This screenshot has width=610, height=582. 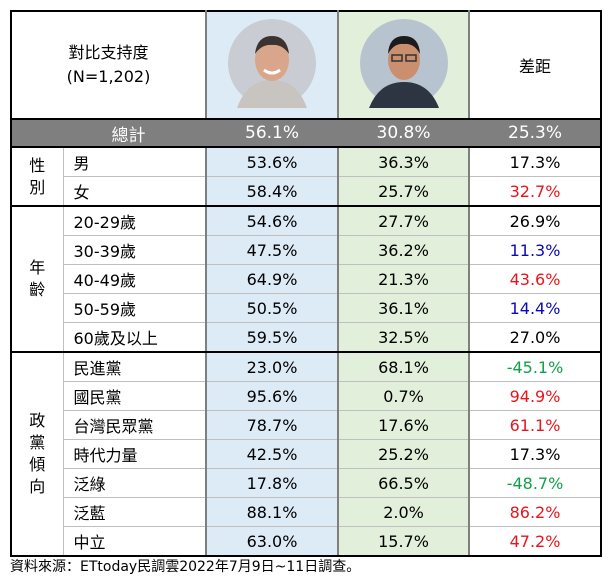 What do you see at coordinates (135, 396) in the screenshot?
I see `row-label: 國民黨` at bounding box center [135, 396].